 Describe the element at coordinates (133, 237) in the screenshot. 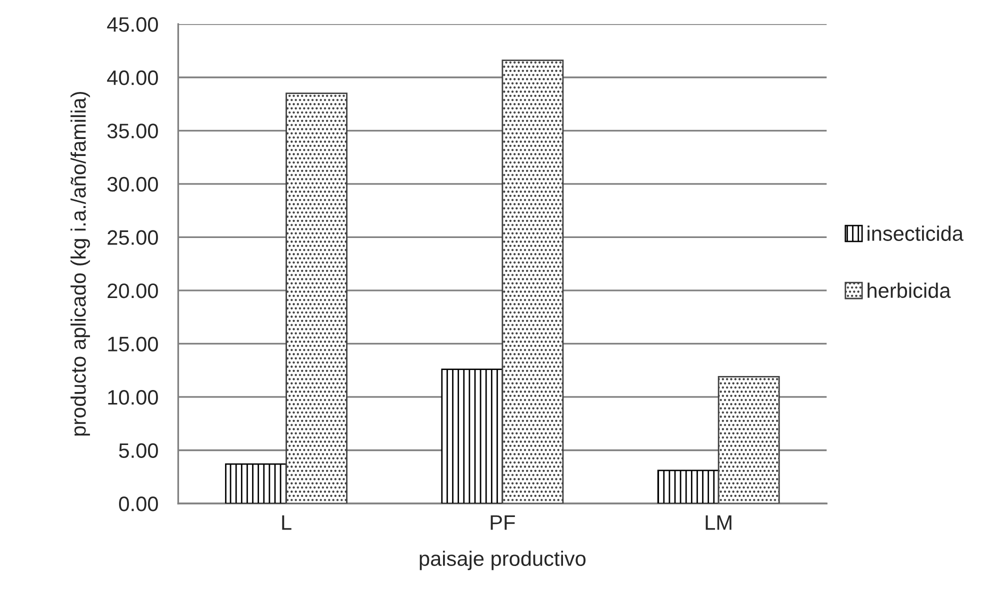

I see `y-tick-label: 25.00` at that location.